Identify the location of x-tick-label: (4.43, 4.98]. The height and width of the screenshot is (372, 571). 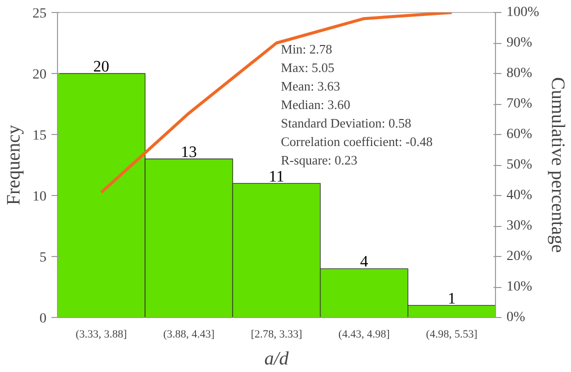
(364, 334).